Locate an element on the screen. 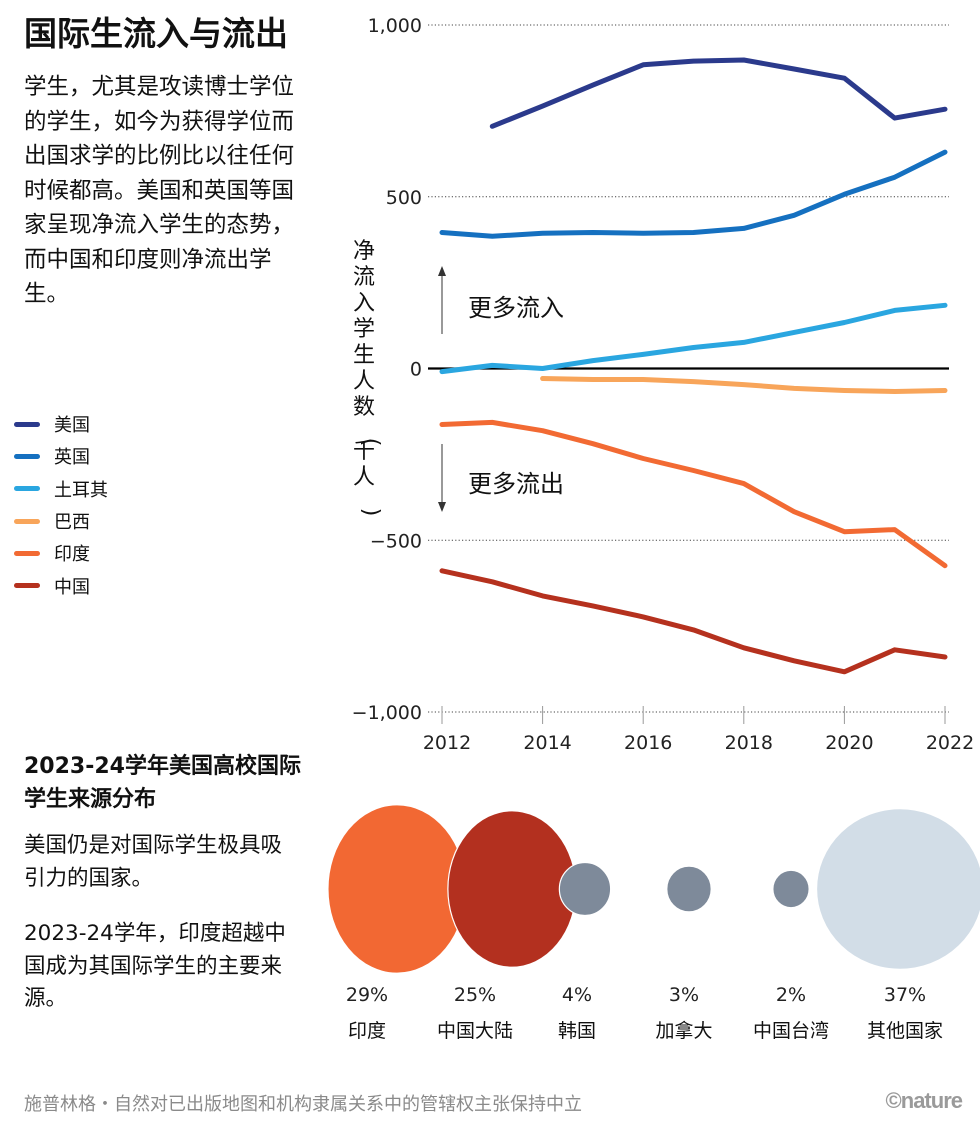 The height and width of the screenshot is (1128, 980). legend-item: 英国 is located at coordinates (61, 456).